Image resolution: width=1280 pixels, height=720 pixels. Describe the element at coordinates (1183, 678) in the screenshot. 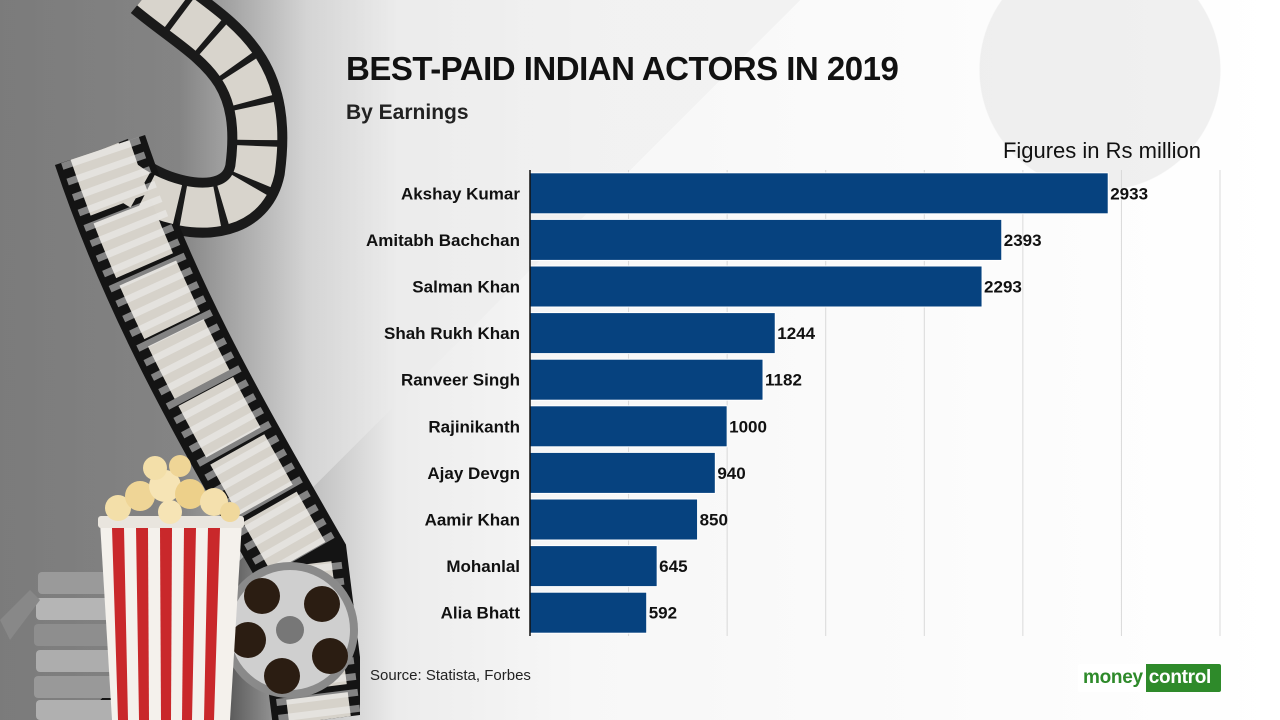

I see `logo-text-control: control` at that location.